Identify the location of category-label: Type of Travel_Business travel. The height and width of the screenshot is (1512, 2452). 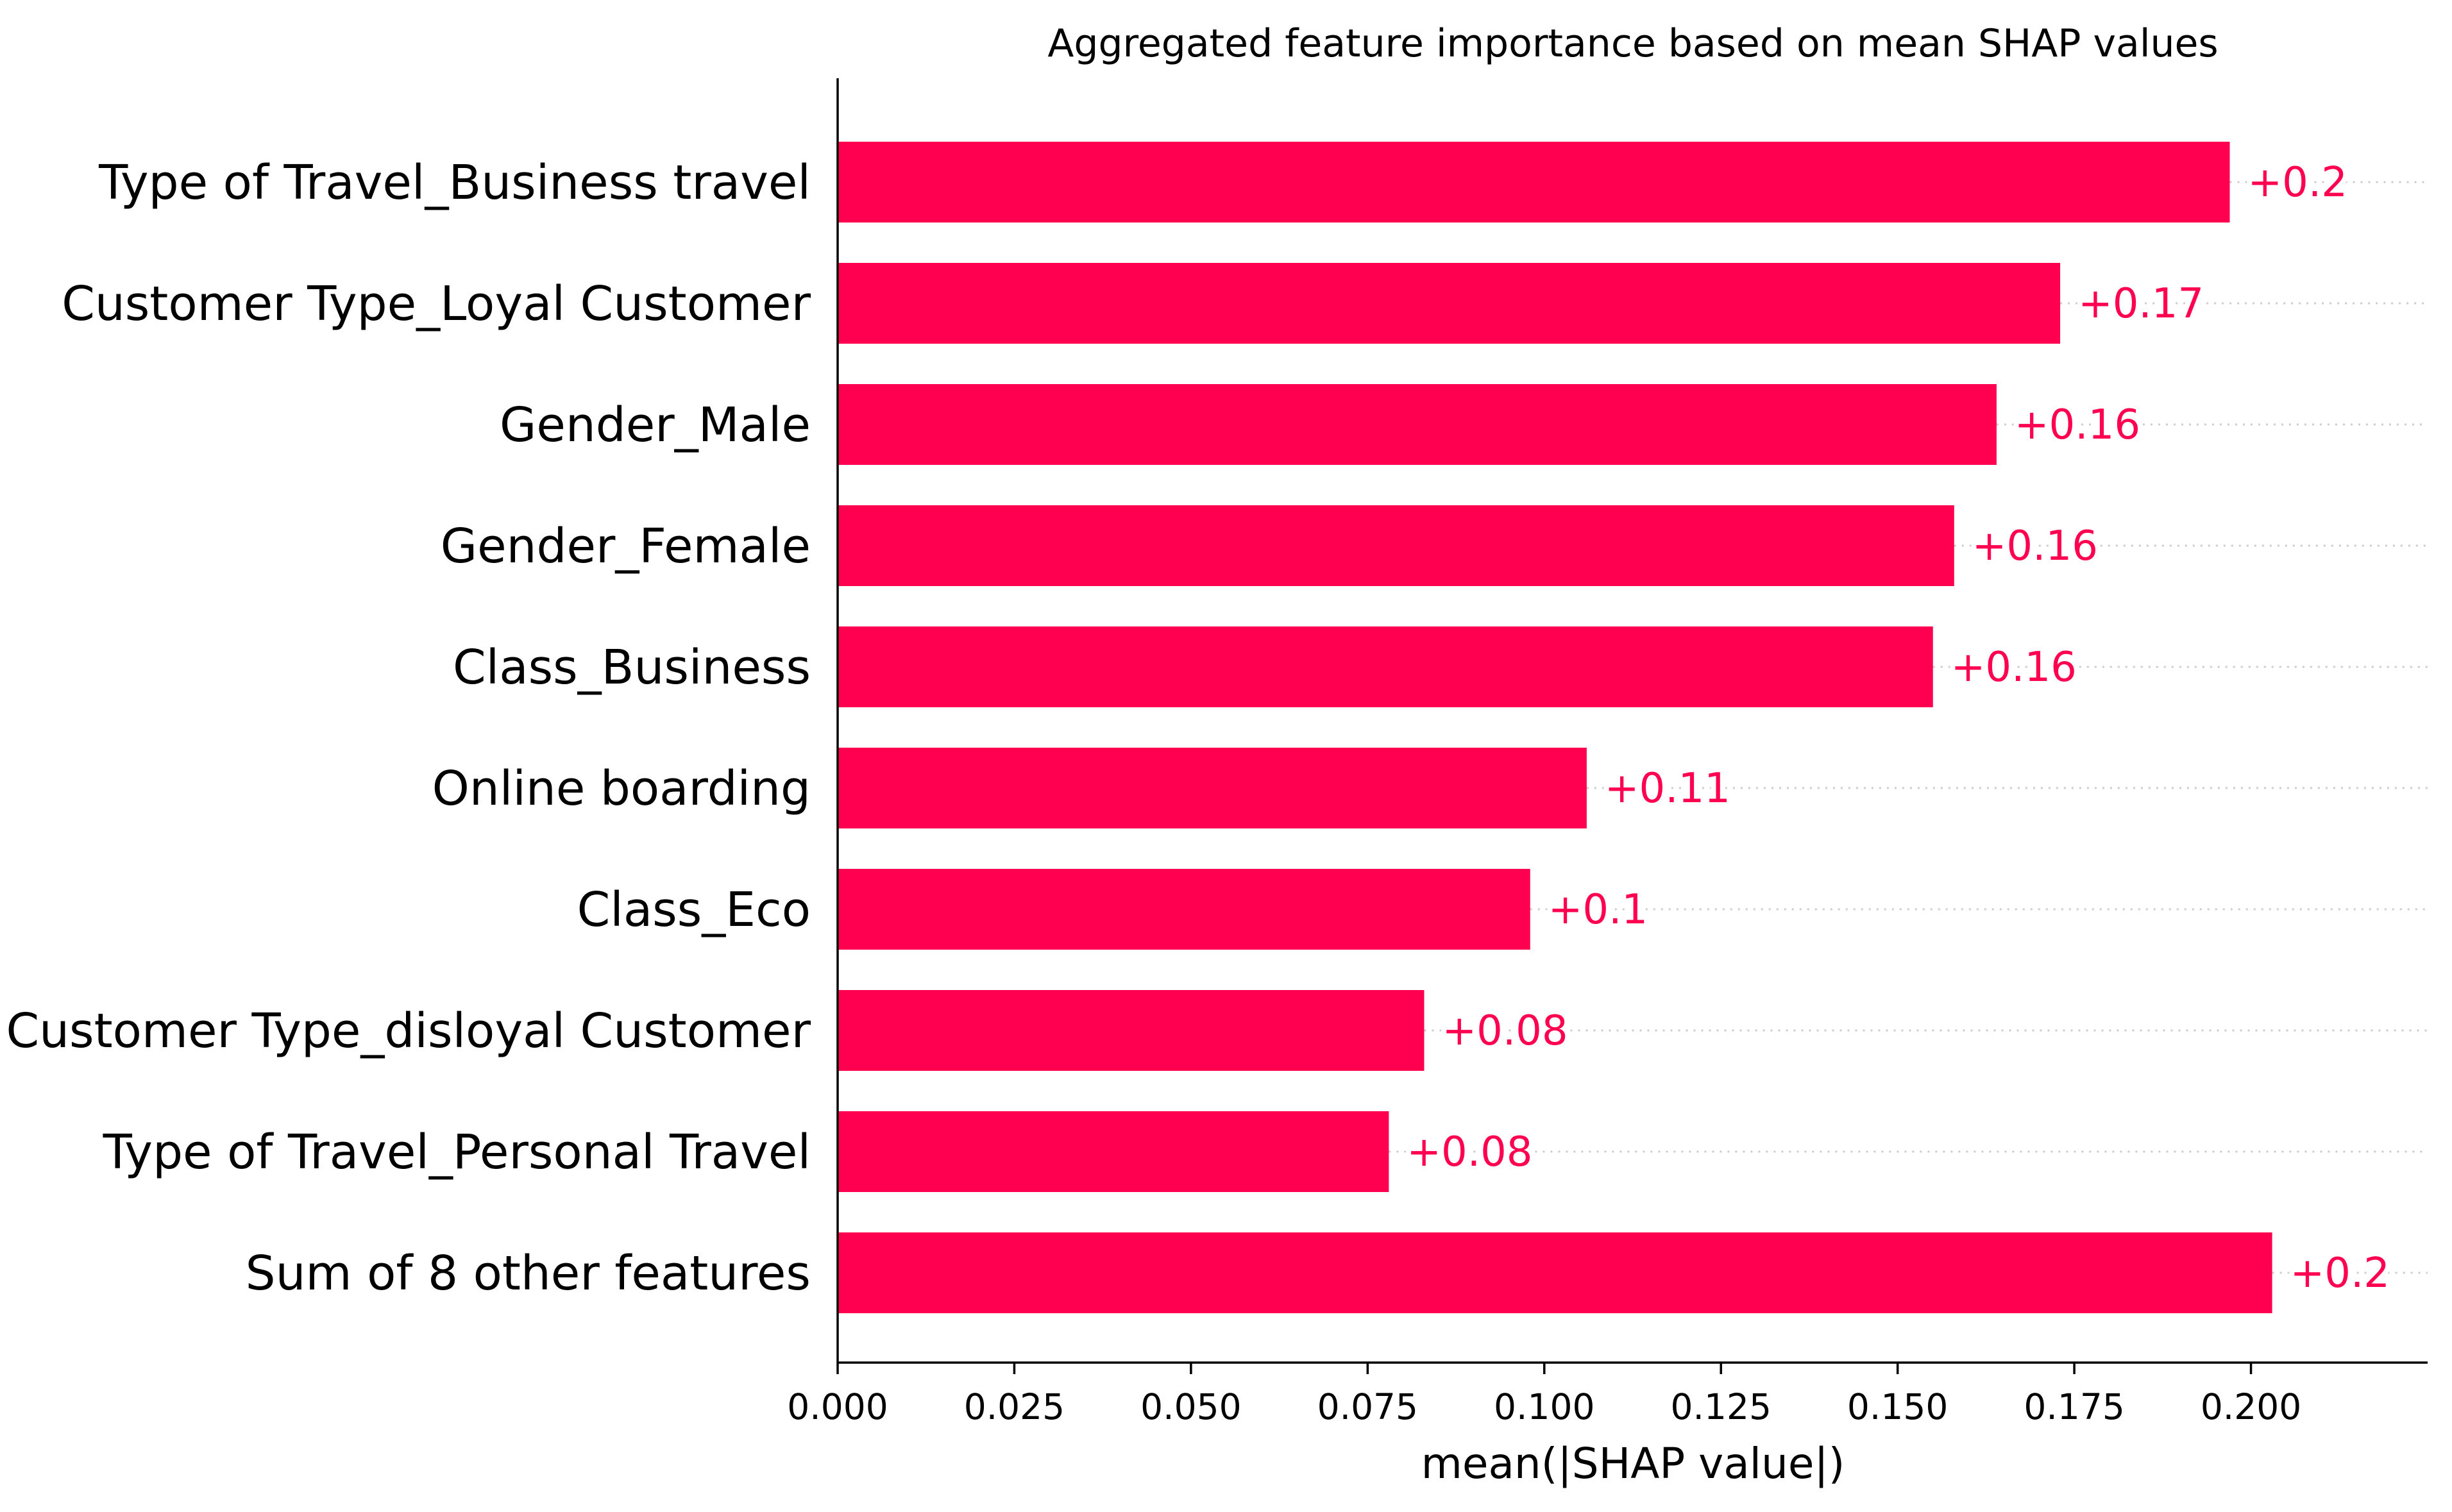
(454, 182).